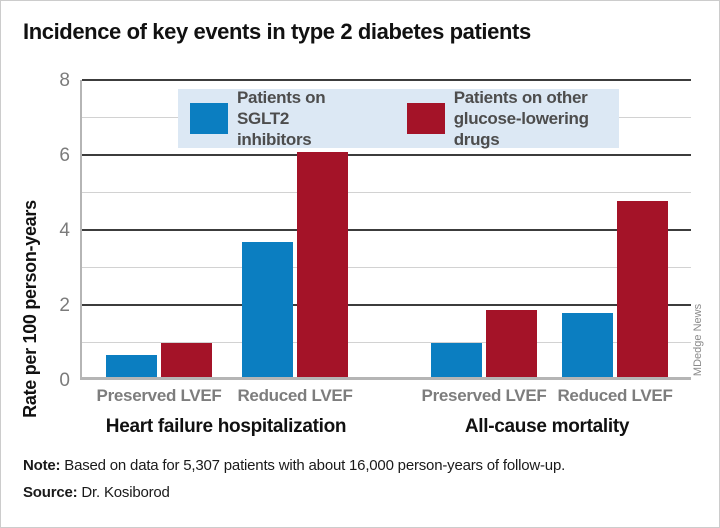 The height and width of the screenshot is (528, 720). What do you see at coordinates (521, 129) in the screenshot?
I see `legend-label-other-line2: glucose-lowering drugs` at bounding box center [521, 129].